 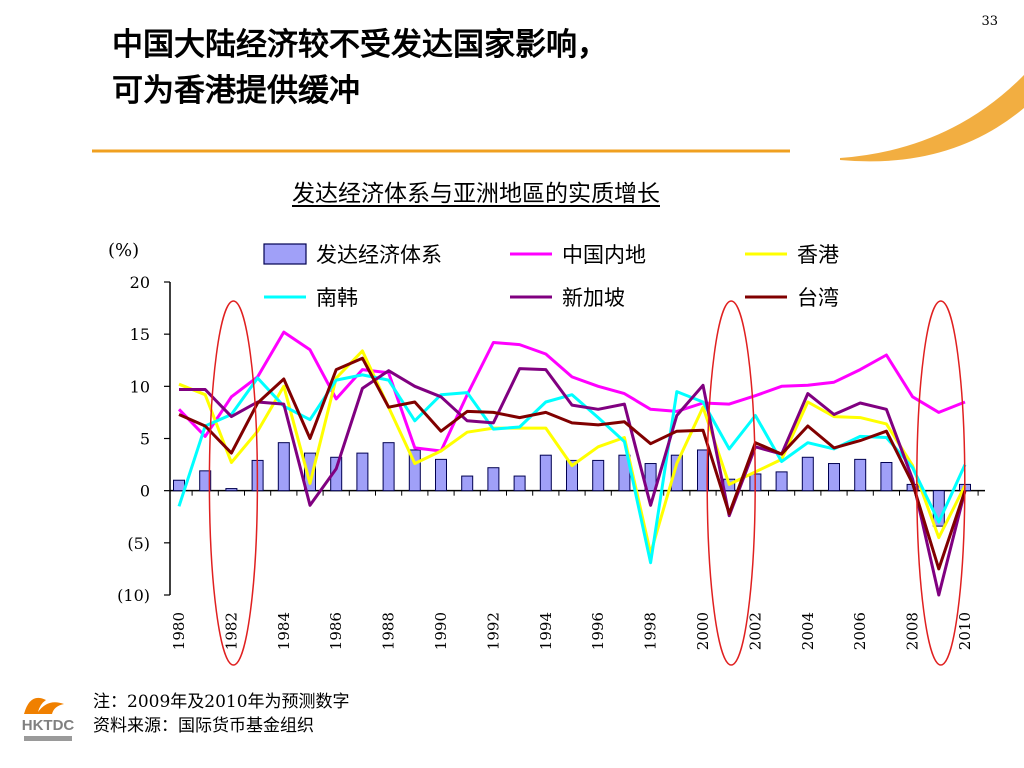 I want to click on y-tick-label: 20, so click(x=140, y=282).